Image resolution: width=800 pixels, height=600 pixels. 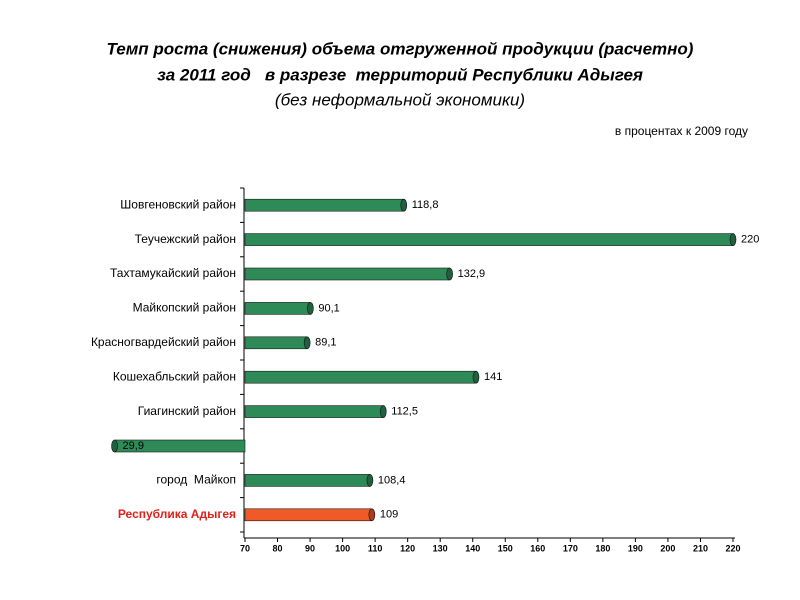 I want to click on x-tick-label: 160, so click(x=537, y=548).